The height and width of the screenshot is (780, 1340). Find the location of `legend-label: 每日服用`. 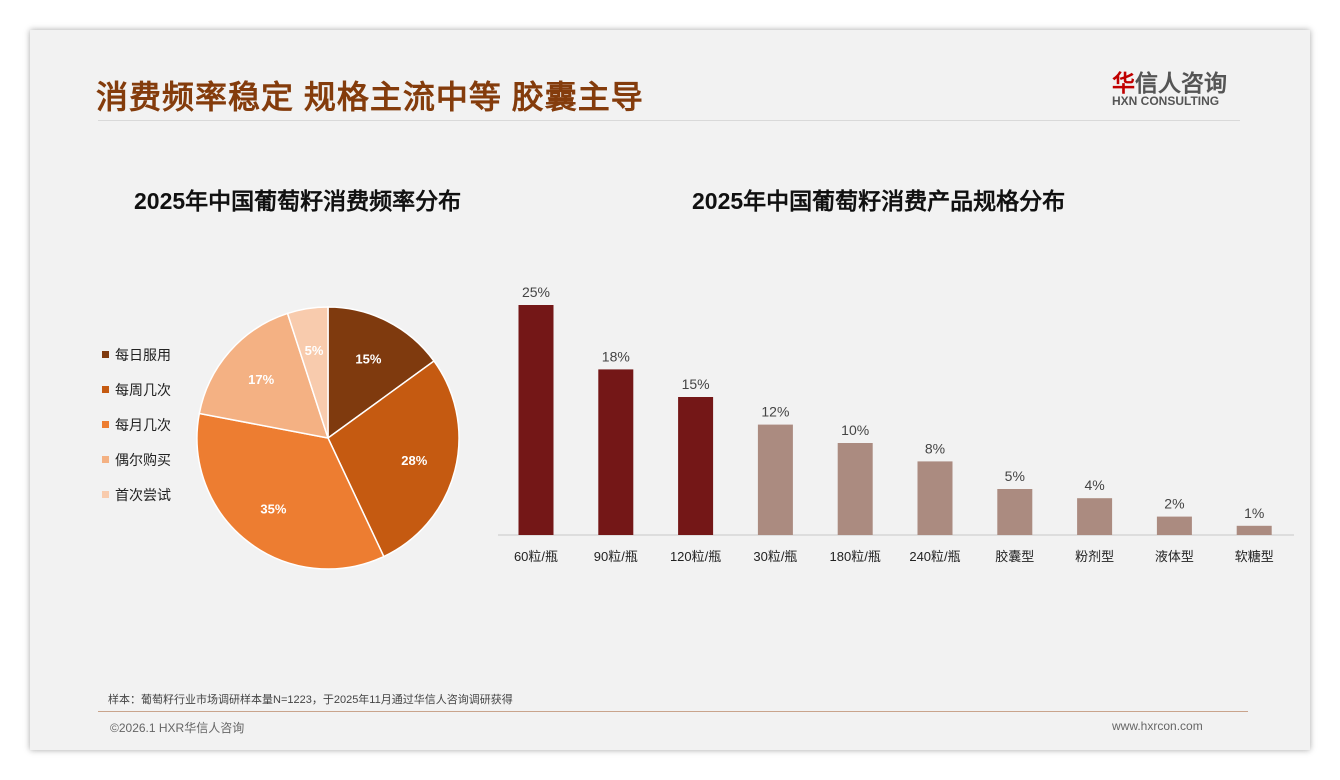

legend-label: 每日服用 is located at coordinates (143, 354).